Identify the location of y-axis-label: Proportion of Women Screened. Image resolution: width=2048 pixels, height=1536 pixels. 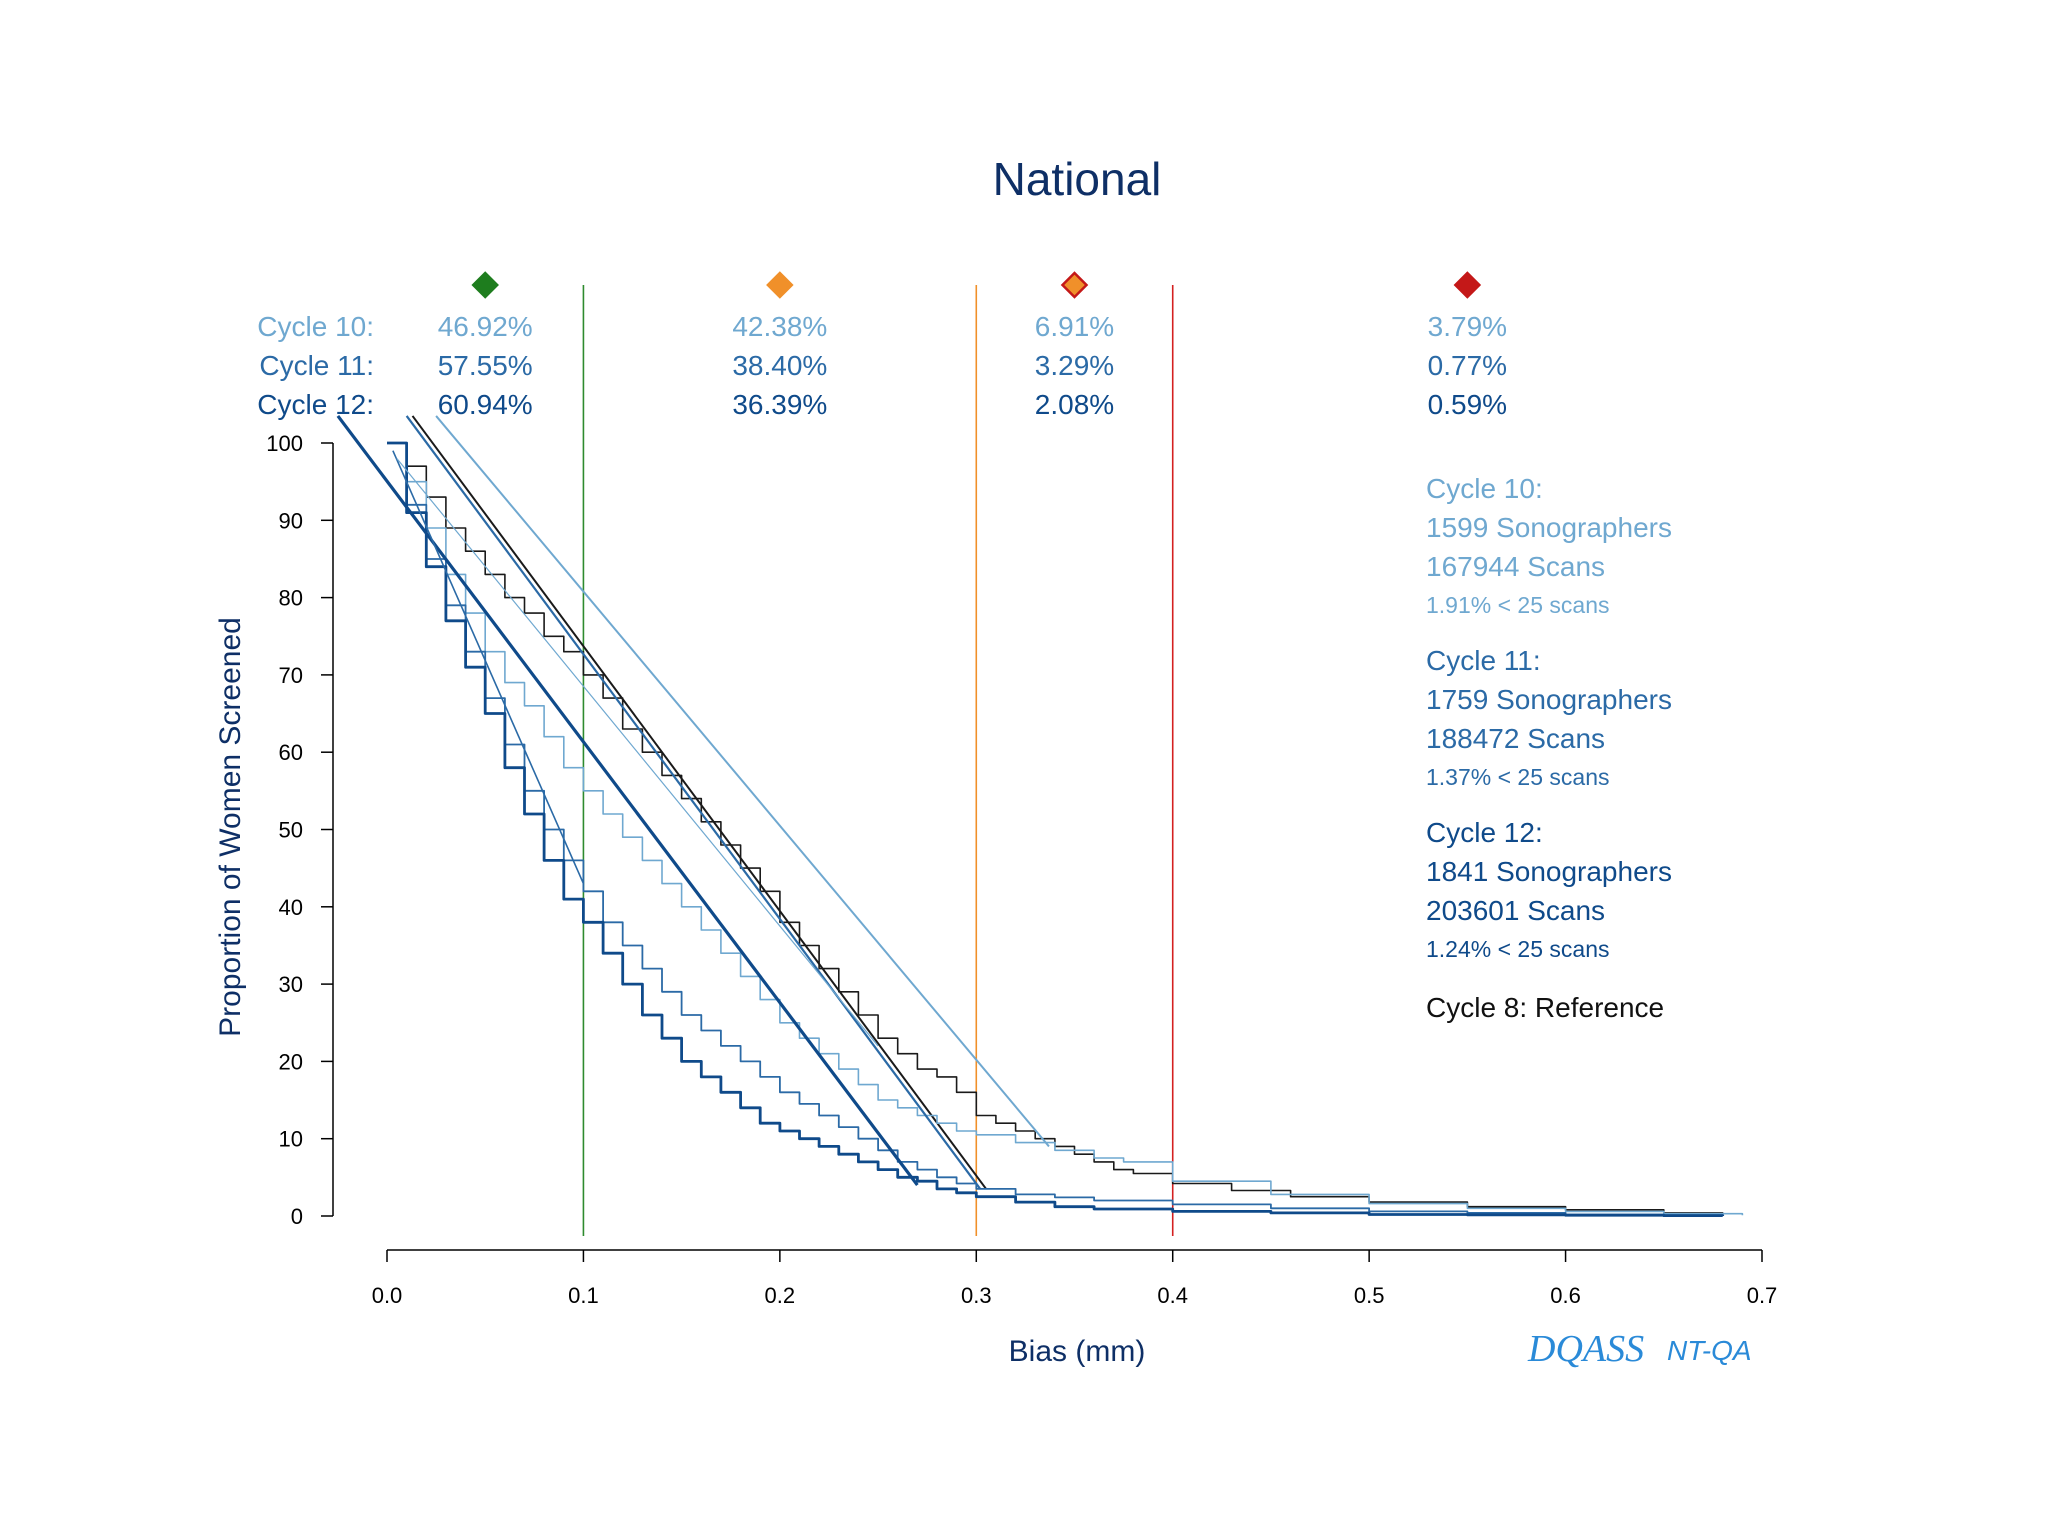
(230, 827).